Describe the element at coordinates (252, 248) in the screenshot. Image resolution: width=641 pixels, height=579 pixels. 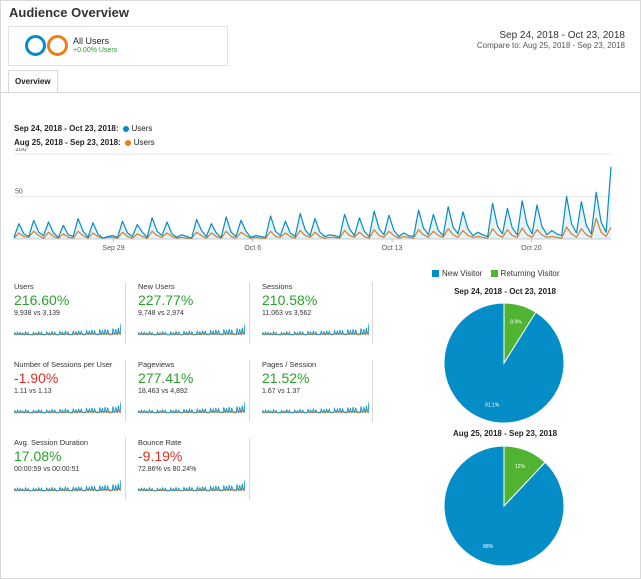
I see `x-tick-label: Oct 6` at that location.